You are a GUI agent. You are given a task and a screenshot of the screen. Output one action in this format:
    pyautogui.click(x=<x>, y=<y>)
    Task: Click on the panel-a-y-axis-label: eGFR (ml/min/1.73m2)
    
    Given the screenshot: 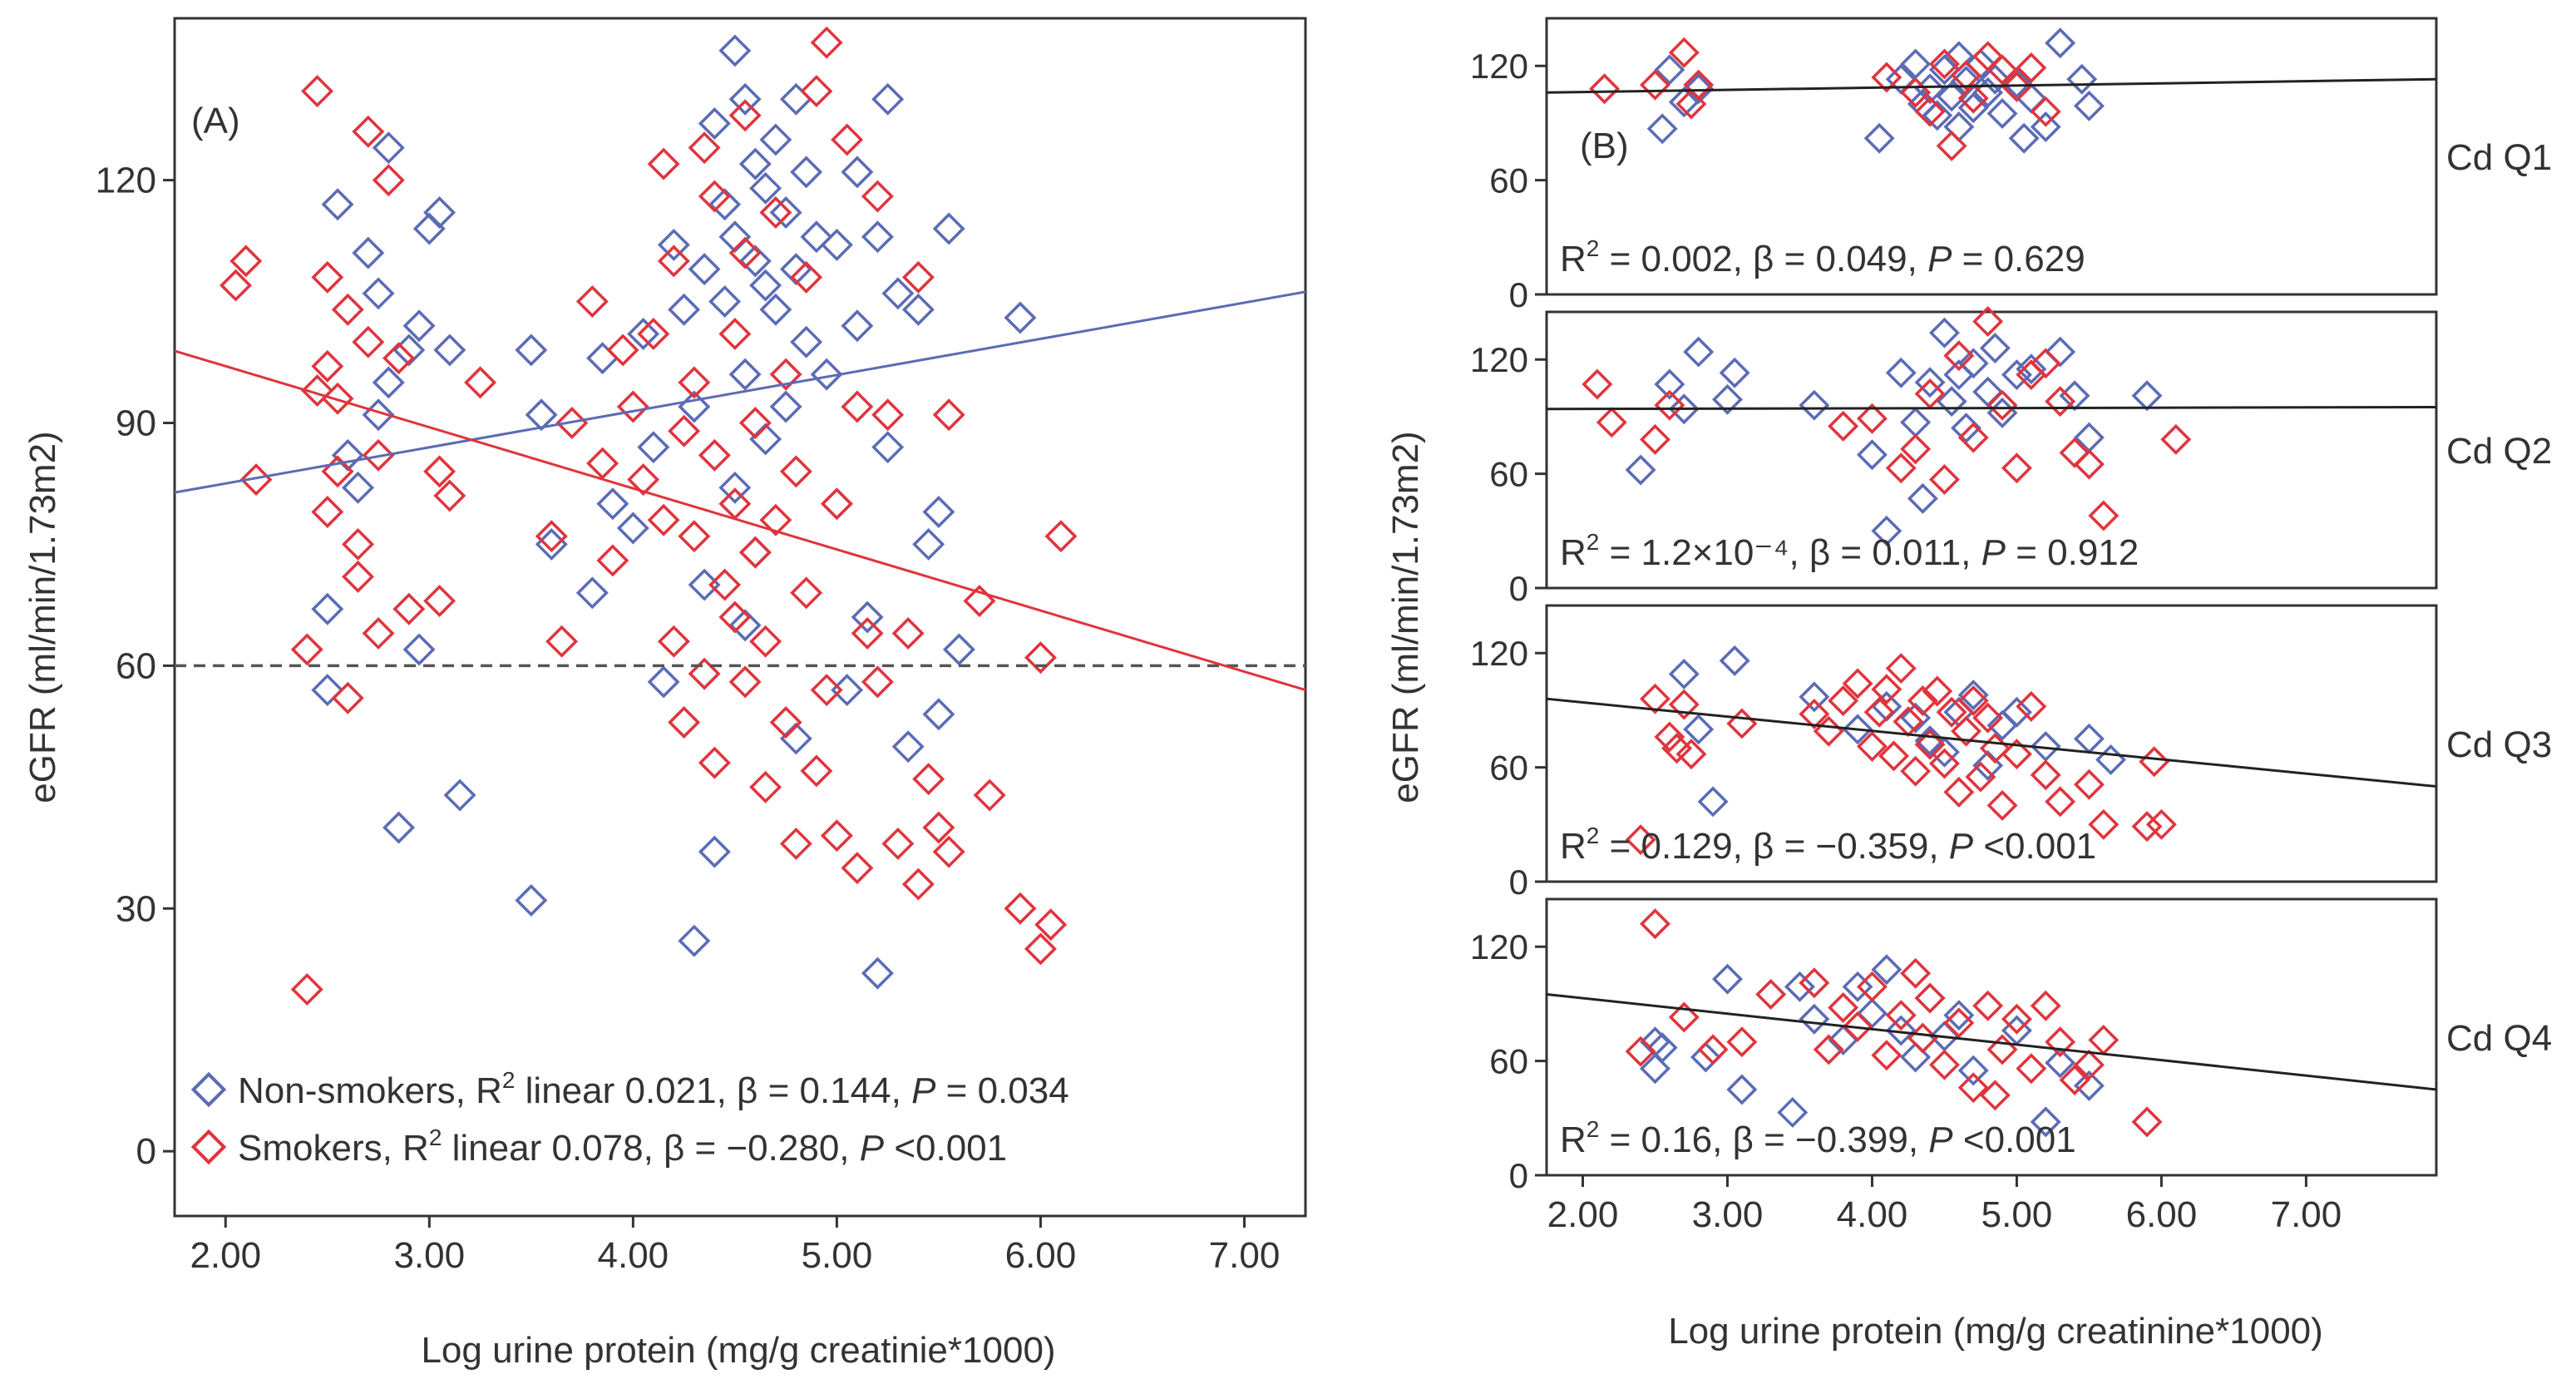 What is the action you would take?
    pyautogui.click(x=42, y=617)
    